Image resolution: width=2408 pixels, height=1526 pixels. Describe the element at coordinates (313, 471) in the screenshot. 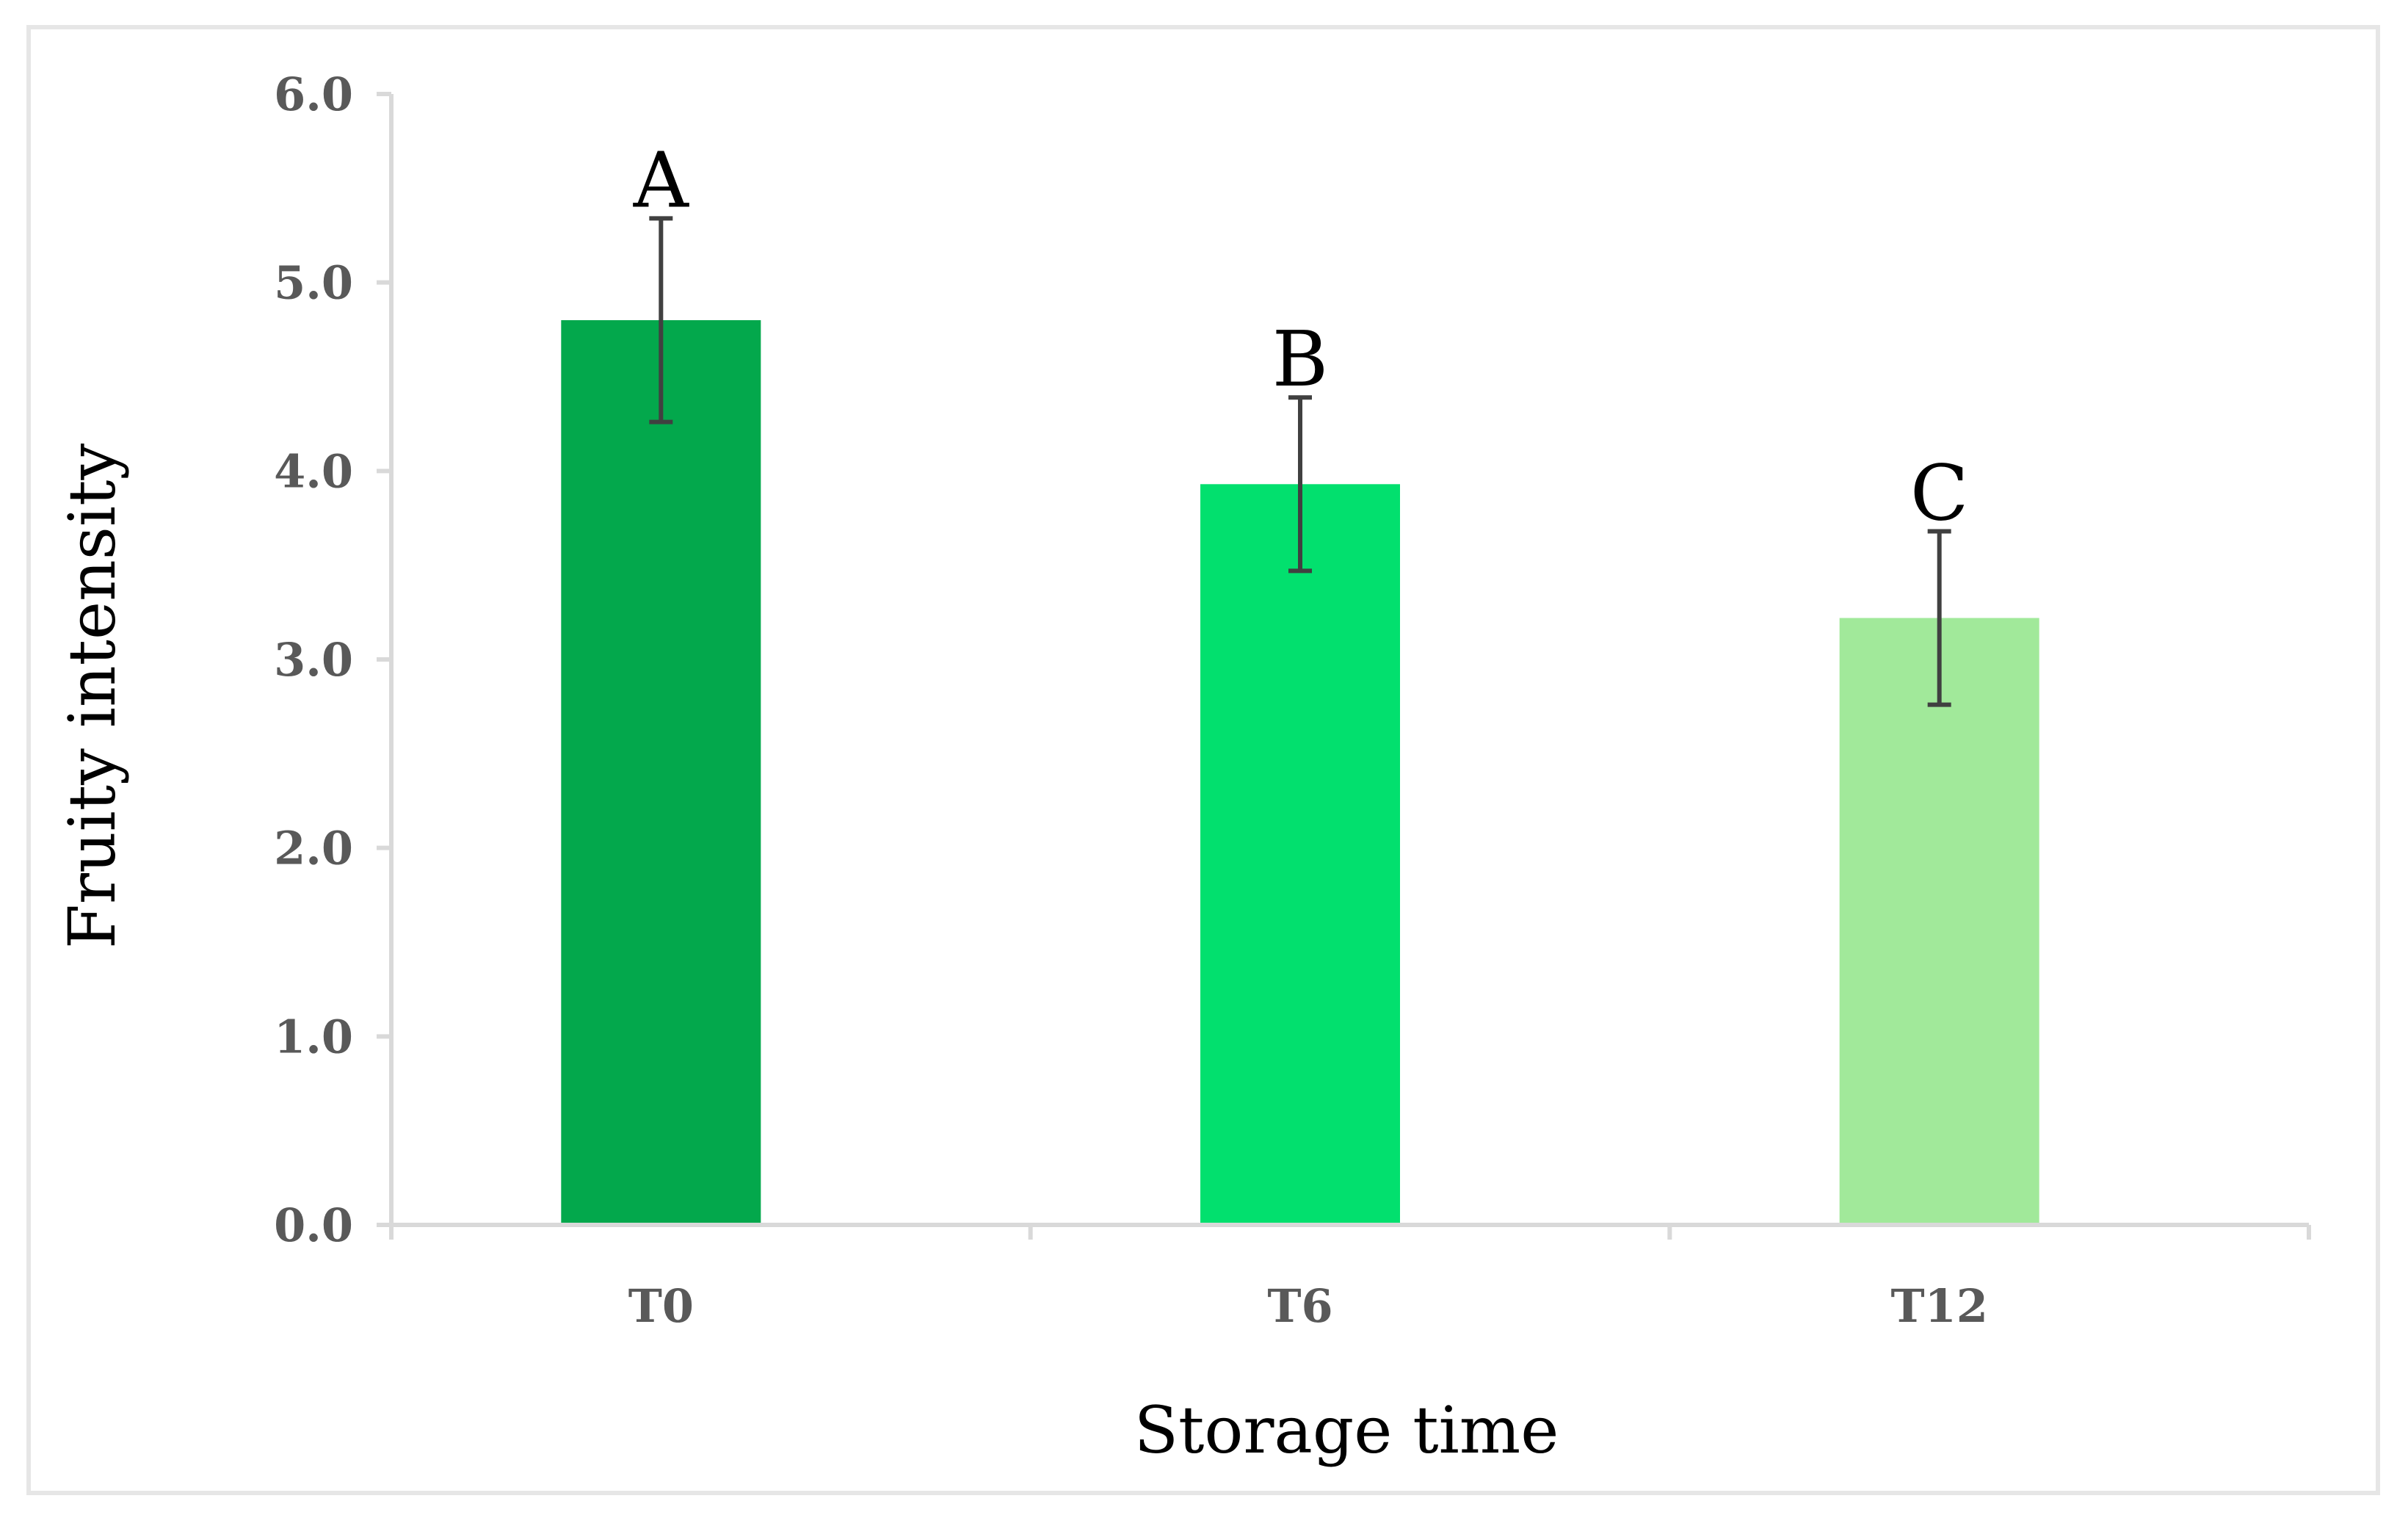

I see `y-tick-label: 4.0` at that location.